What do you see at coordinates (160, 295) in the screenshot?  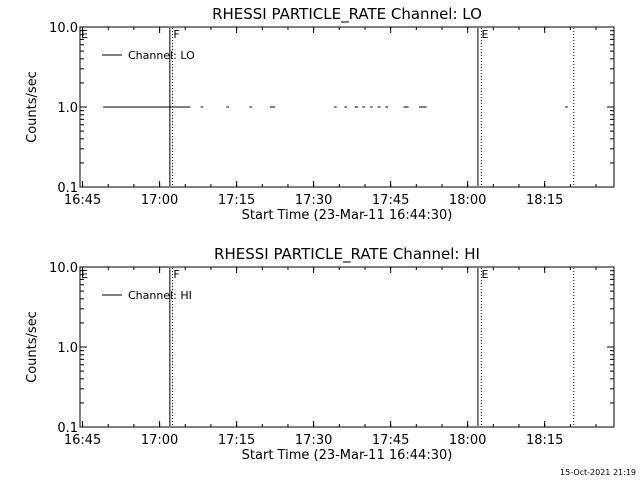 I see `legend-label: Channel: HI` at bounding box center [160, 295].